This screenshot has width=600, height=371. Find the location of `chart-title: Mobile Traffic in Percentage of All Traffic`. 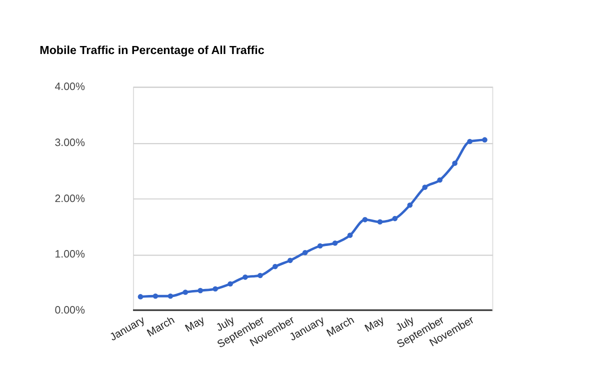

chart-title: Mobile Traffic in Percentage of All Traffic is located at coordinates (152, 50).